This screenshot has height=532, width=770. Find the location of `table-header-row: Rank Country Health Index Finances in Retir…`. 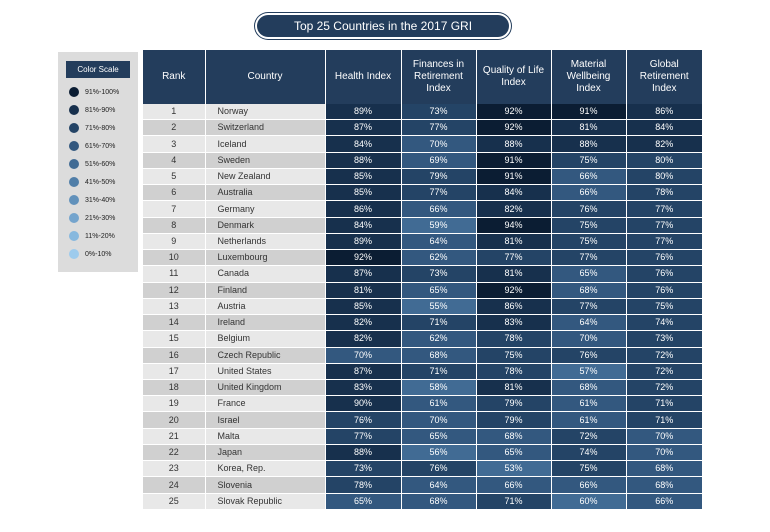

table-header-row: Rank Country Health Index Finances in Retir… is located at coordinates (422, 77).